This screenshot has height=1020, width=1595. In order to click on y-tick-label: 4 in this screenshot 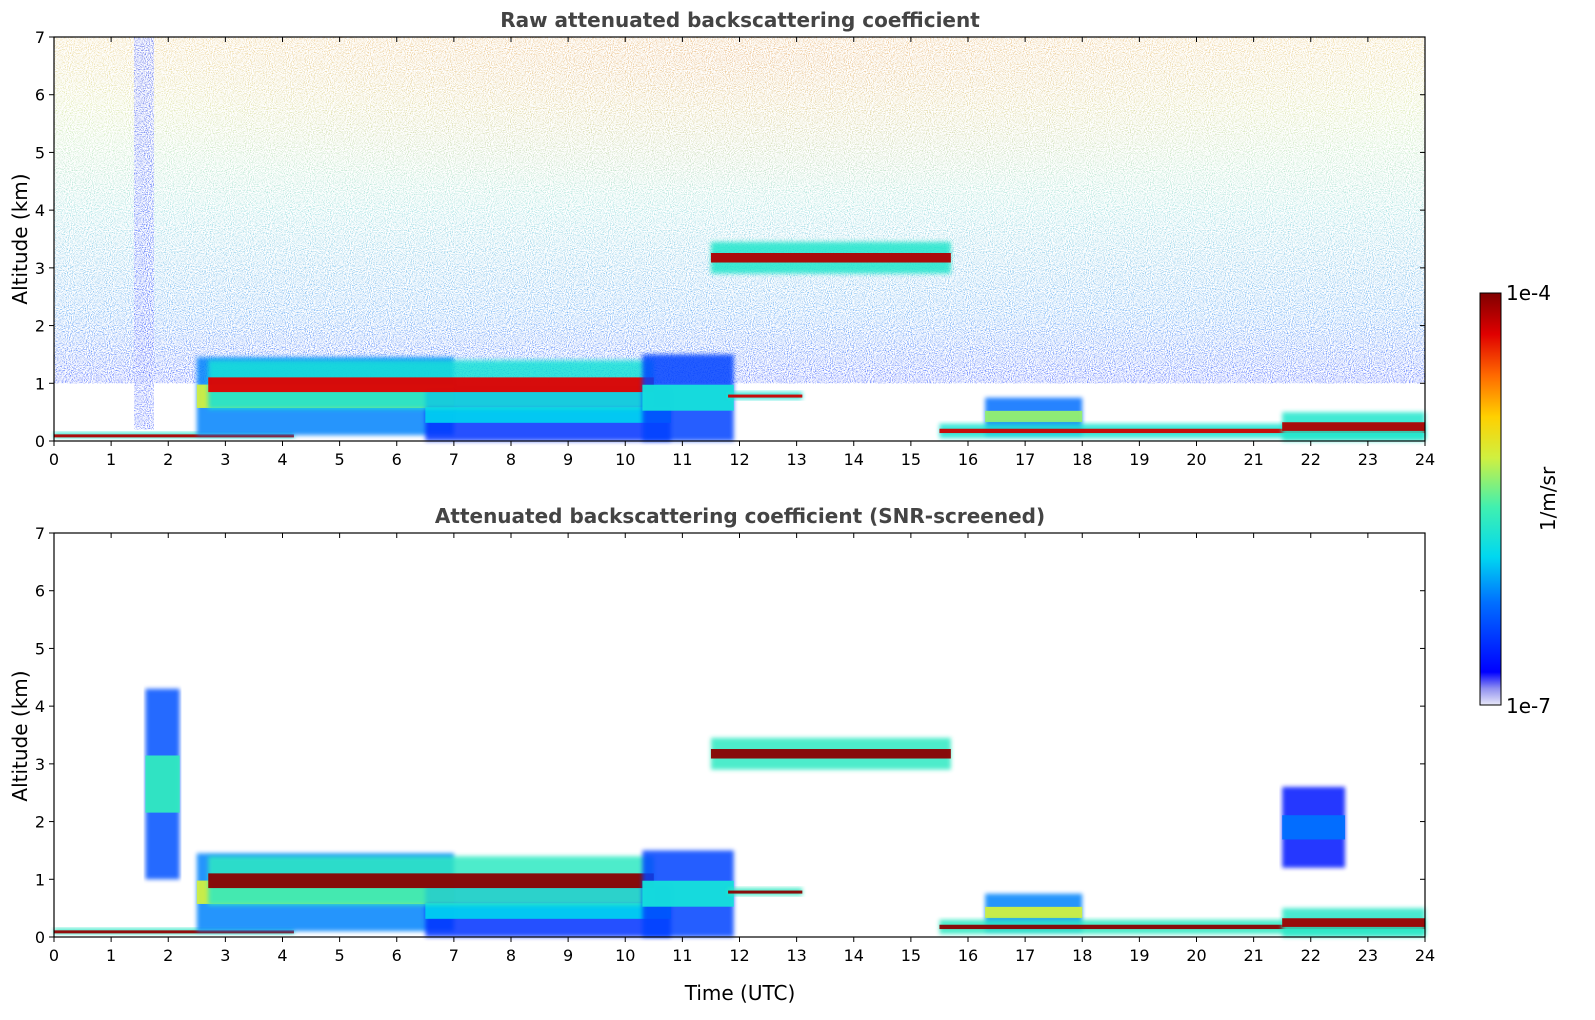, I will do `click(40, 210)`.